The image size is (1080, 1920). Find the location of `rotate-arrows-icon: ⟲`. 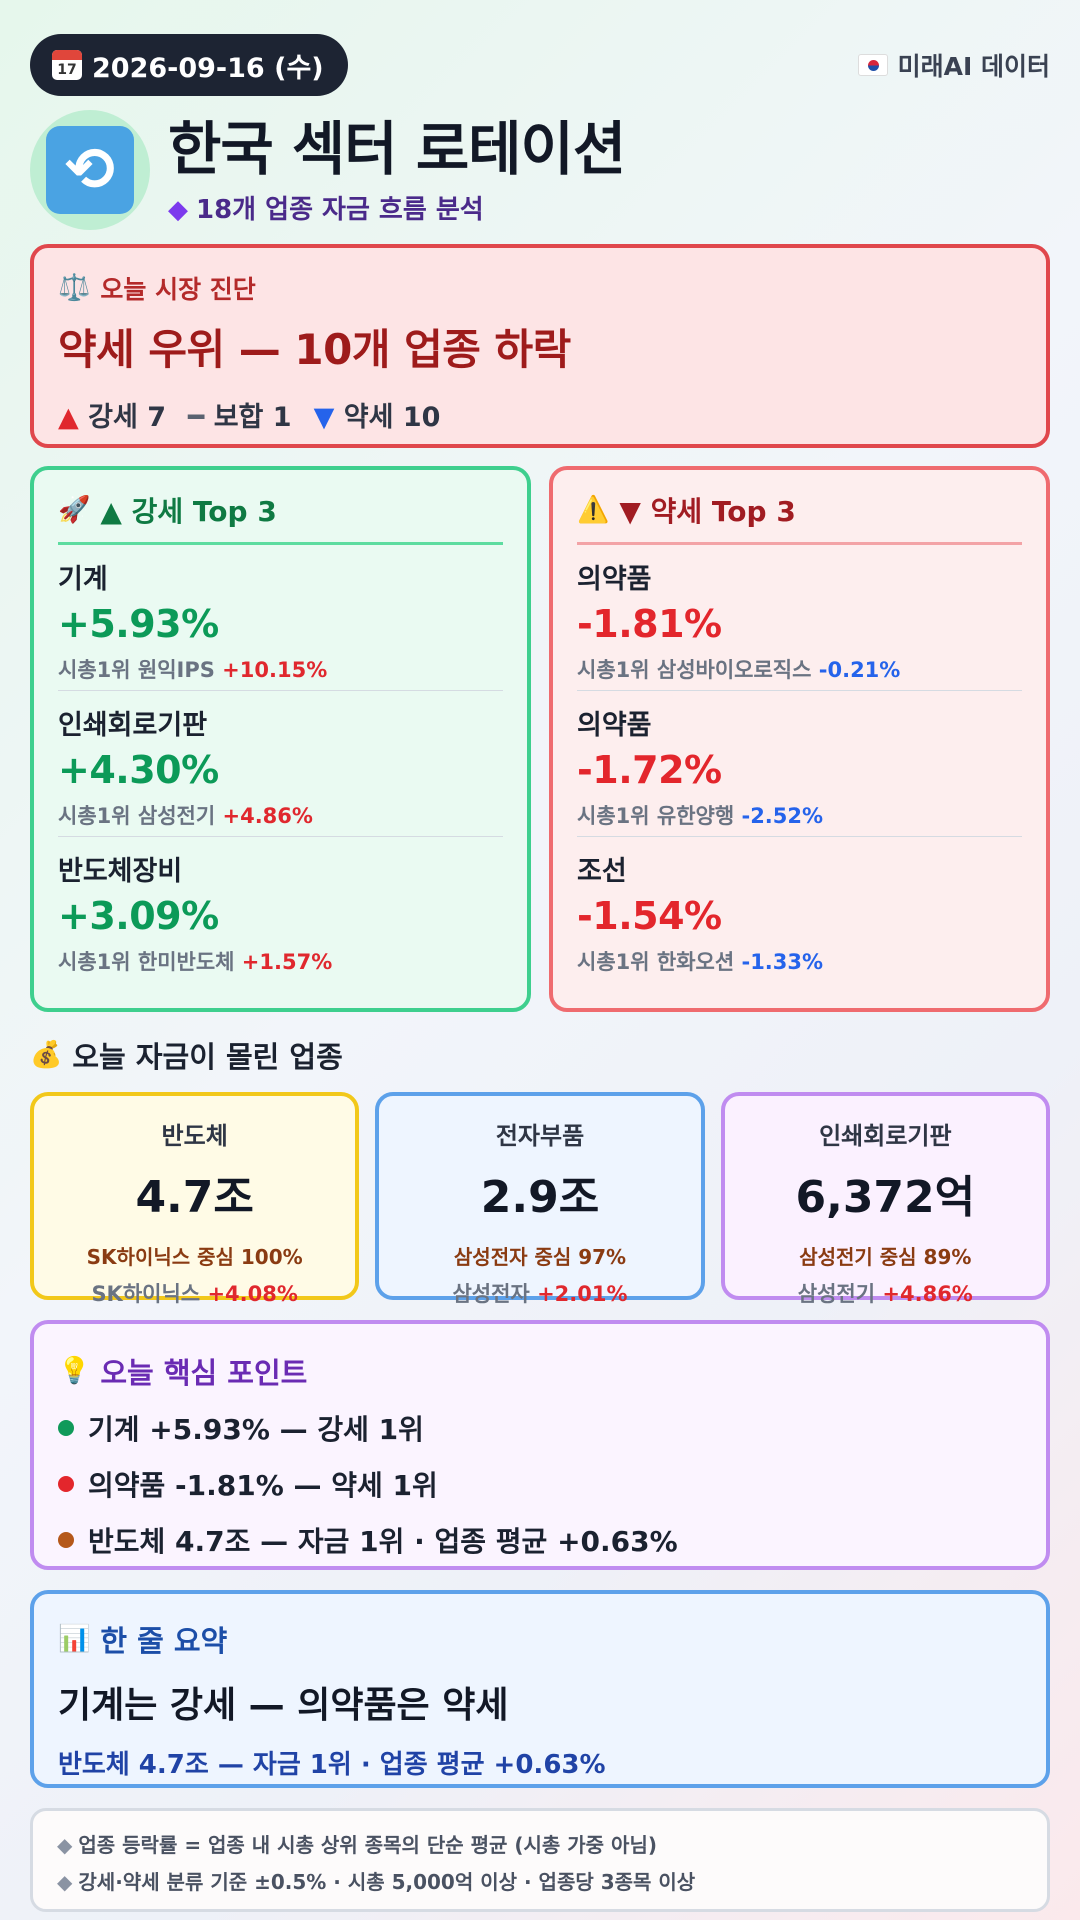

rotate-arrows-icon: ⟲ is located at coordinates (90, 170).